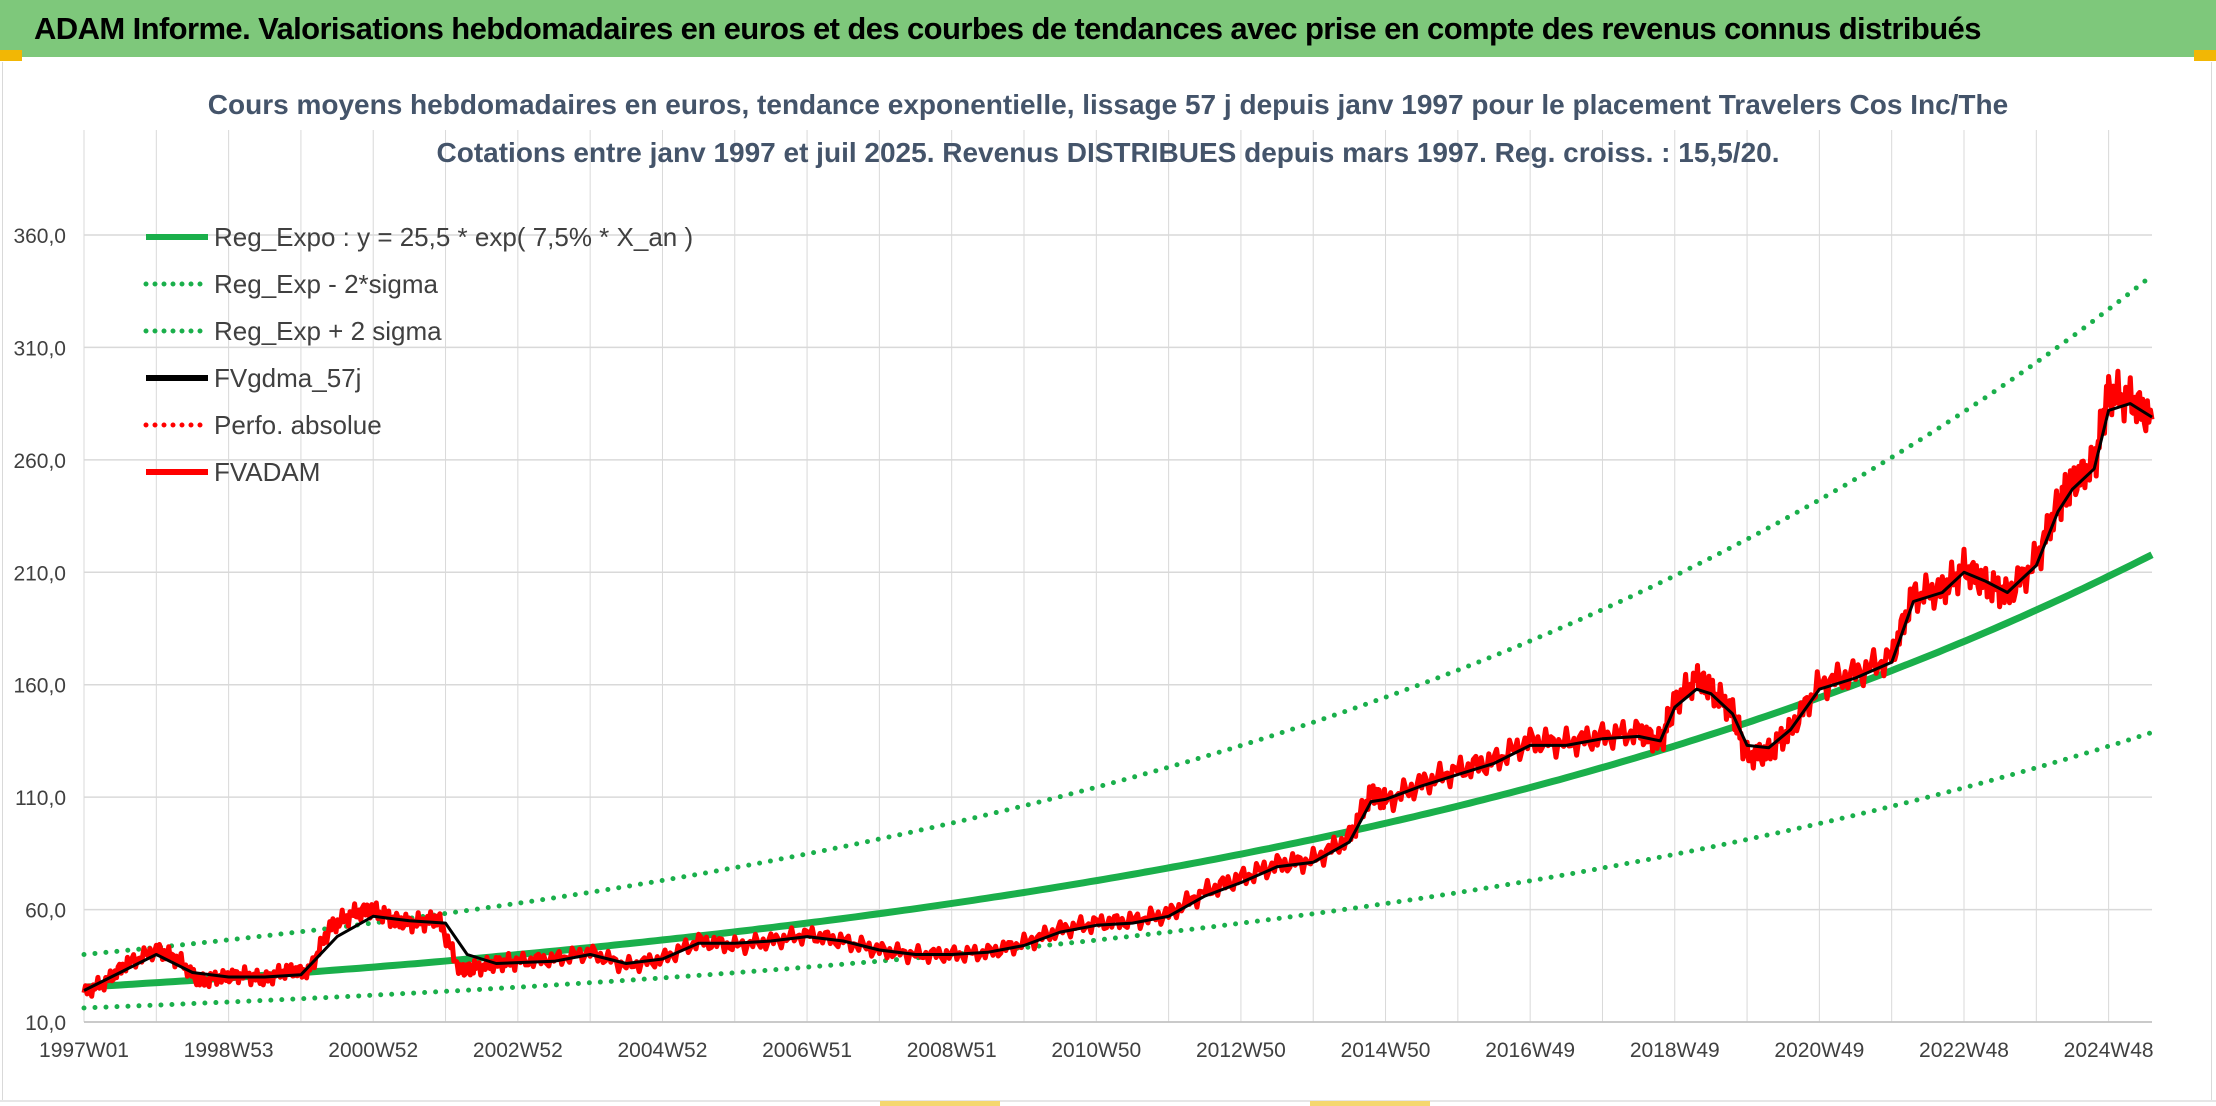 This screenshot has width=2216, height=1106. I want to click on legend-label: Reg_Exp + 2 sigma, so click(328, 331).